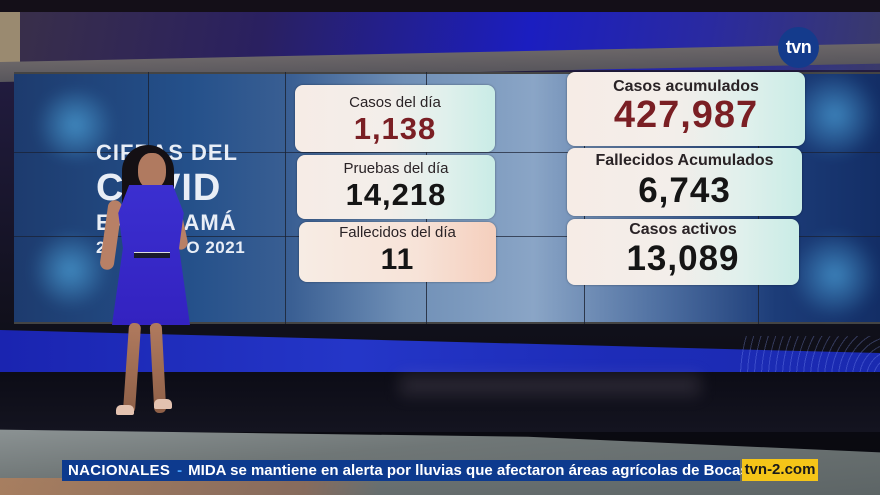 The width and height of the screenshot is (880, 495). I want to click on ceiling-shadow, so click(440, 6).